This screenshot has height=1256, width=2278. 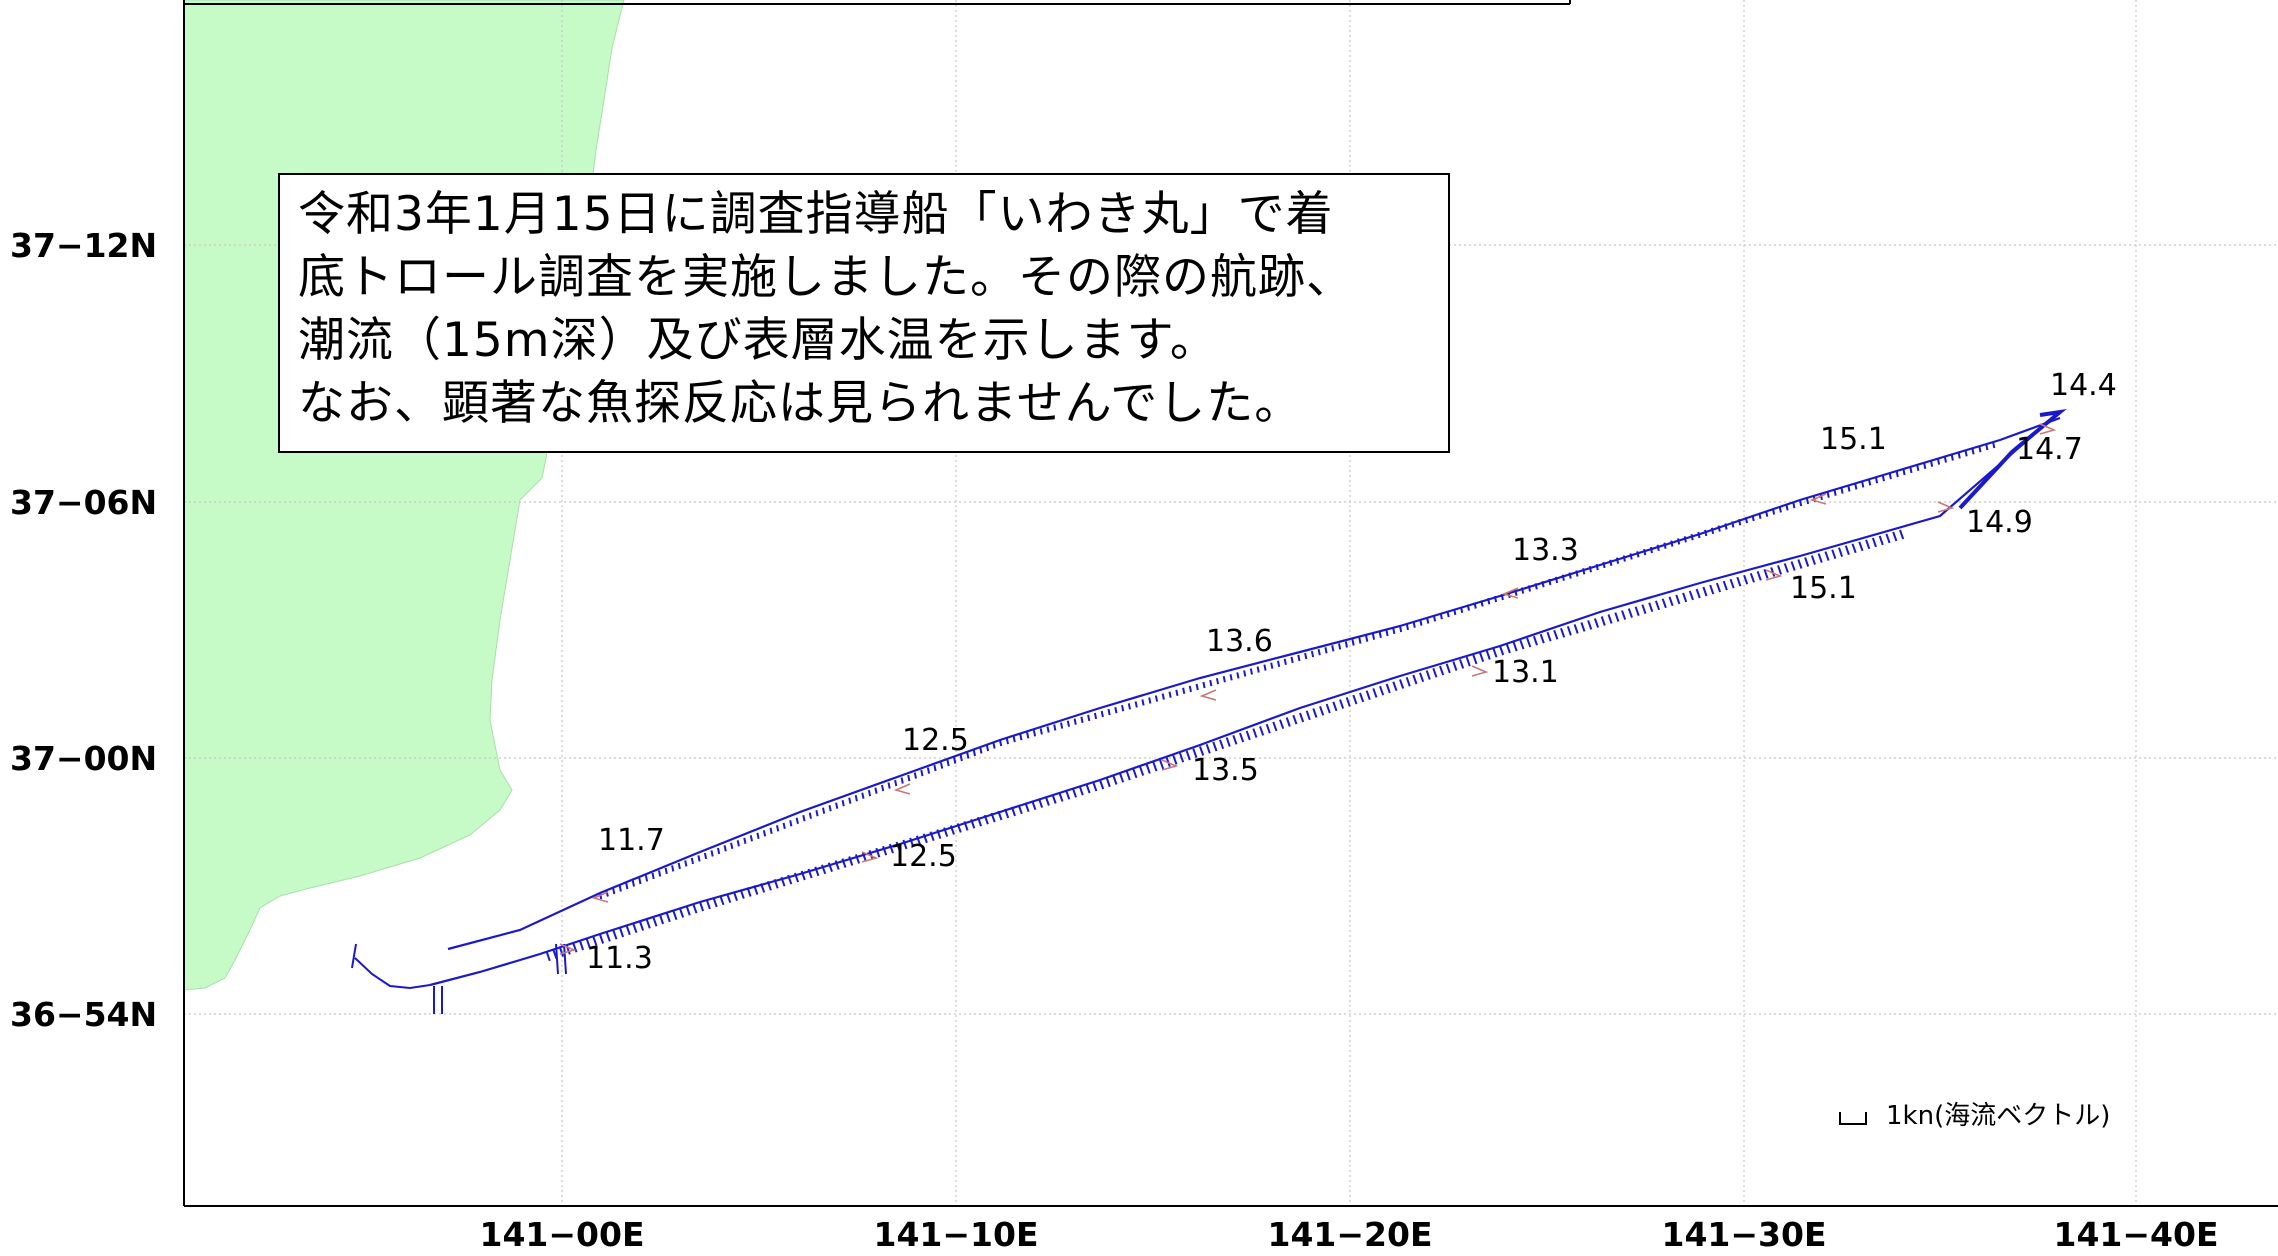 I want to click on lon-label-141-00: 141−00E, so click(x=562, y=1234).